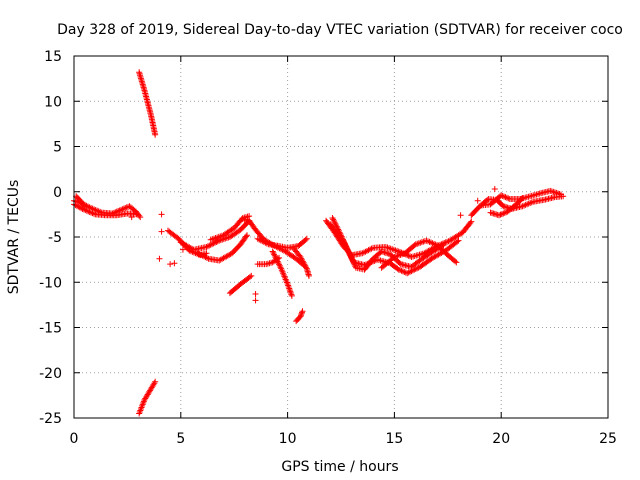  What do you see at coordinates (14, 237) in the screenshot?
I see `y-axis-label: SDTVAR / TECUs` at bounding box center [14, 237].